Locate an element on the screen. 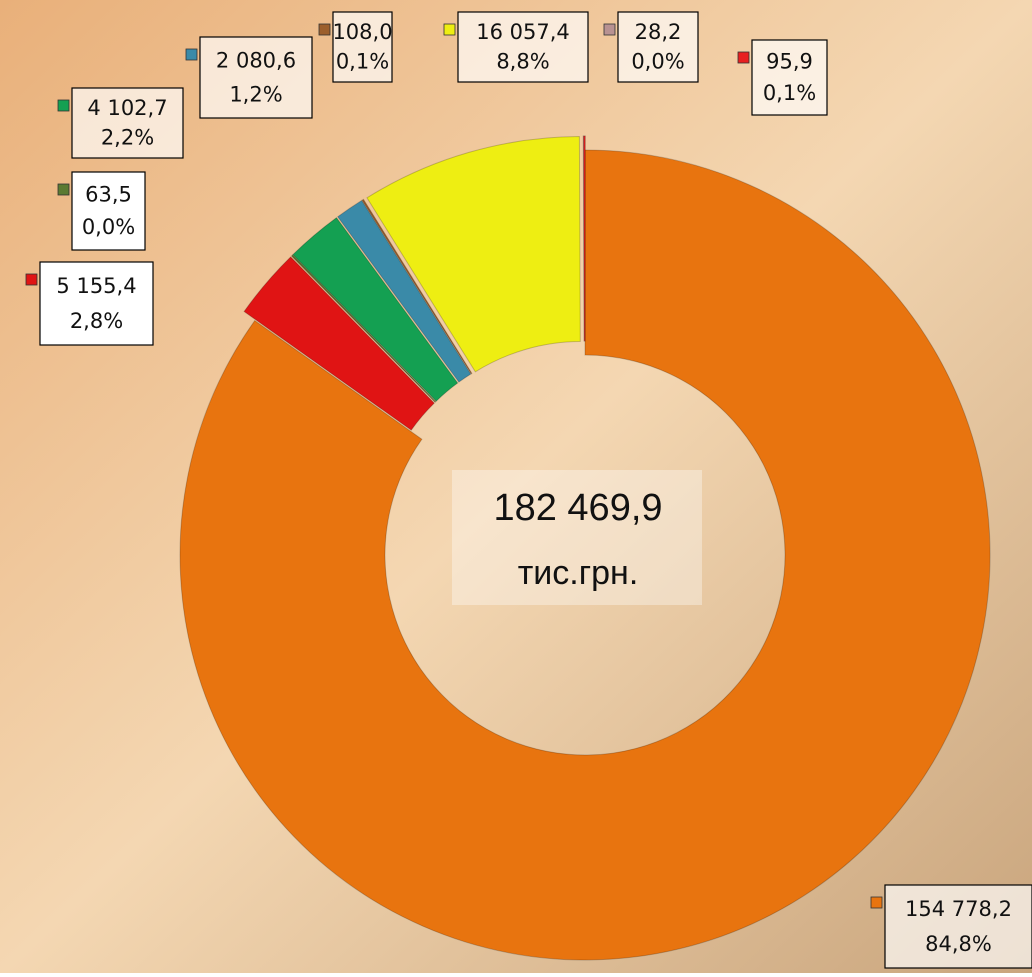 The image size is (1032, 977). value-label: 2 080,6 is located at coordinates (256, 60).